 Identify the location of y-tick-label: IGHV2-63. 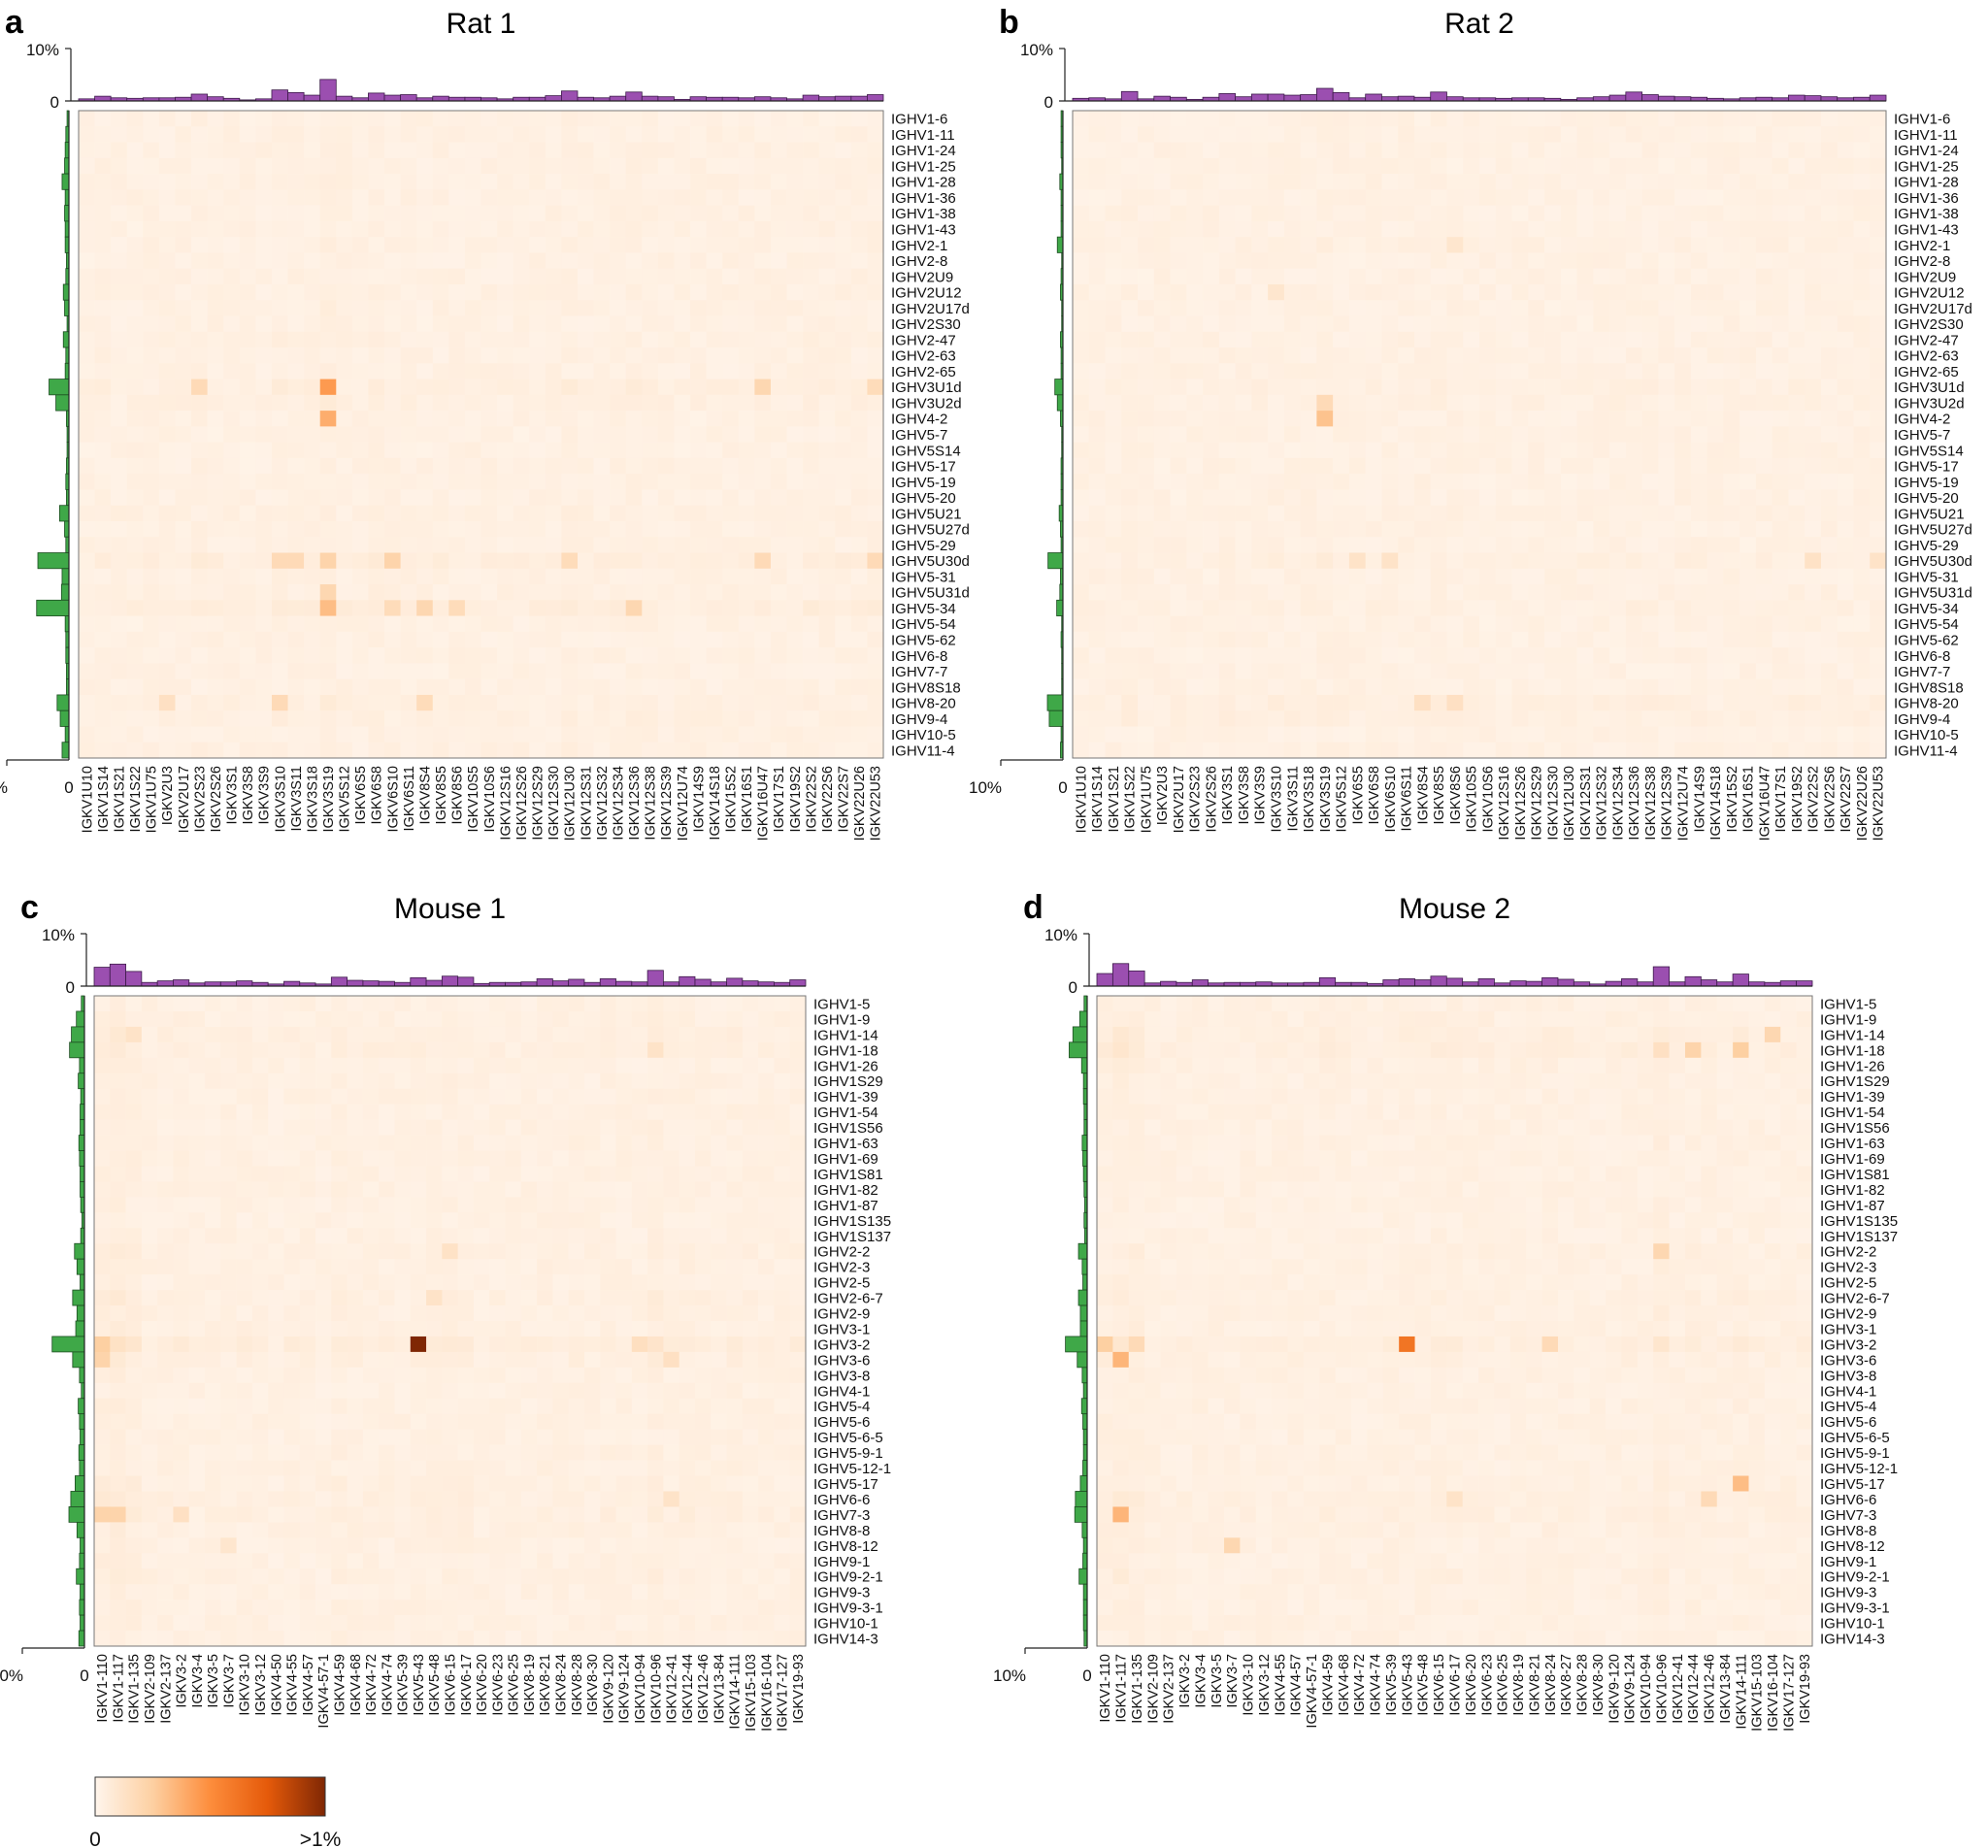
(924, 356).